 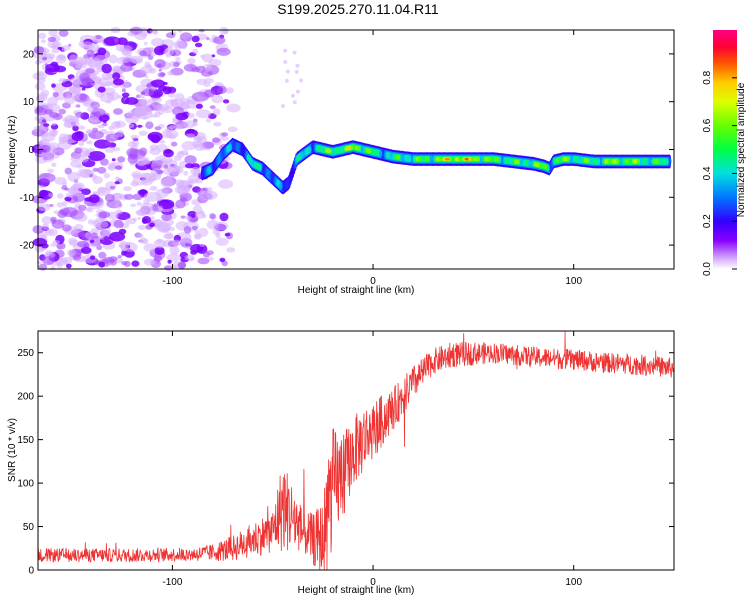 I want to click on y-tick-label: -10, so click(x=27, y=198).